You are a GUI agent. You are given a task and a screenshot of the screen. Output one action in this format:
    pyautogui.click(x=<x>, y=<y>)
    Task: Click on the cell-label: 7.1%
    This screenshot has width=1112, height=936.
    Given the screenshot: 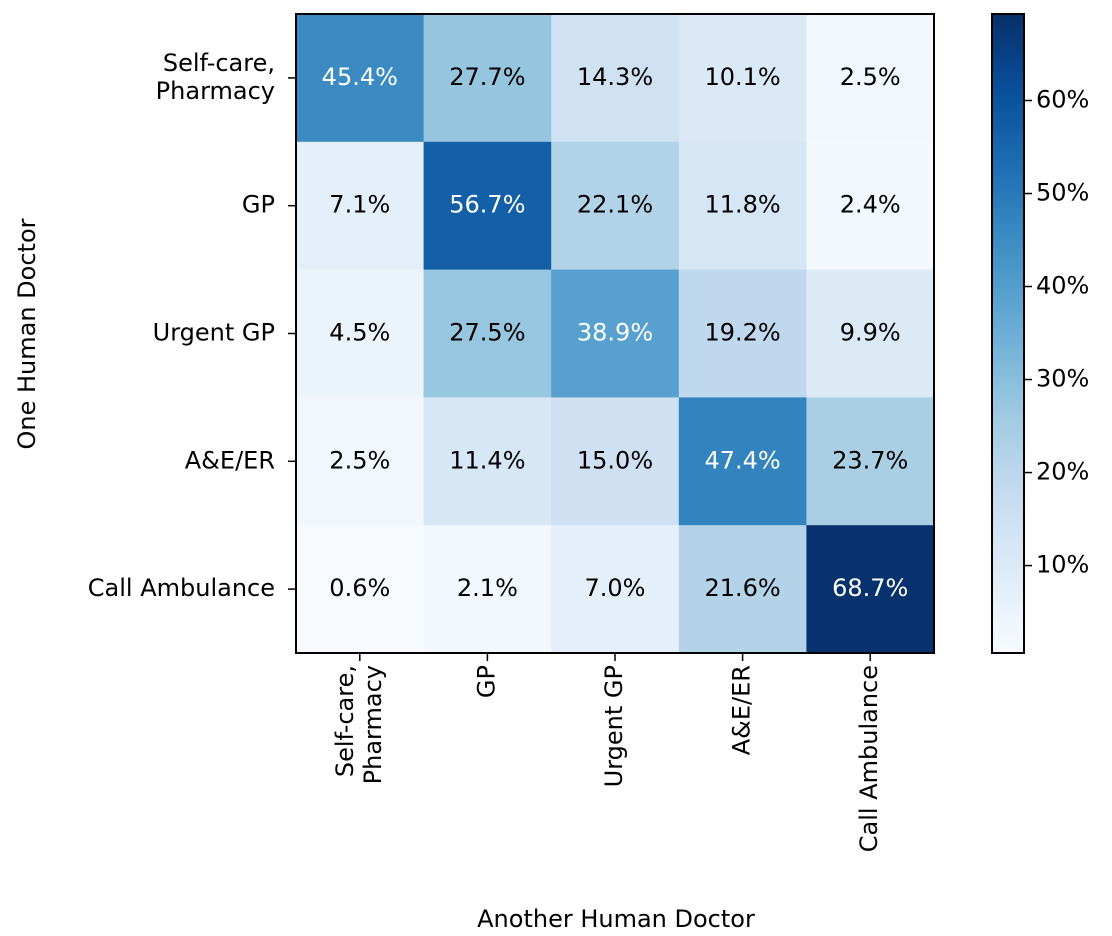 What is the action you would take?
    pyautogui.click(x=359, y=205)
    